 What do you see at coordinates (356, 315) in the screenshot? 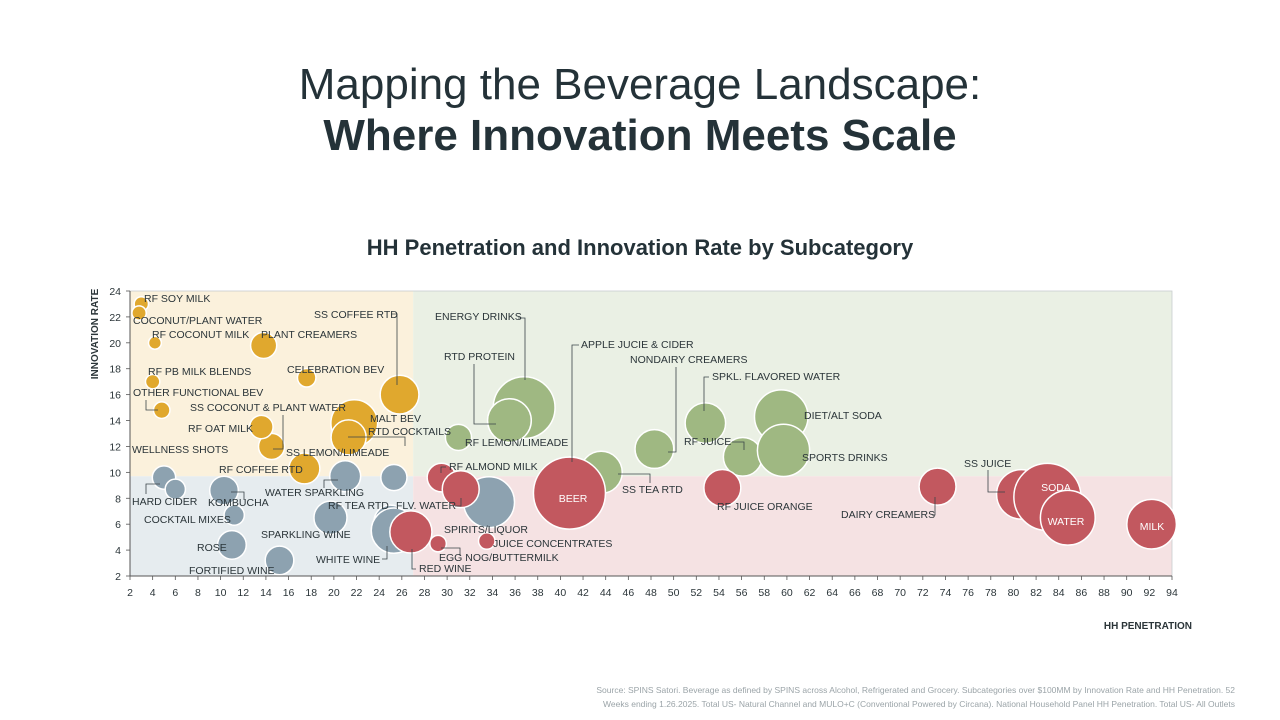
I see `label-ss-coffee-rtd: SS COFFEE RTD` at bounding box center [356, 315].